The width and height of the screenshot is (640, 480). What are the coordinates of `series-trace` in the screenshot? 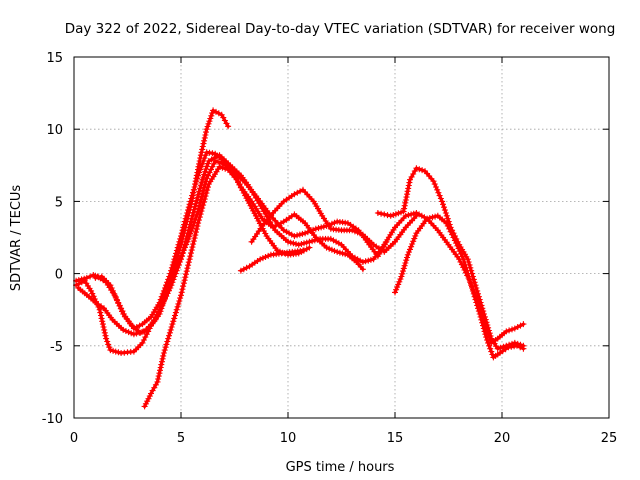 It's located at (451, 258).